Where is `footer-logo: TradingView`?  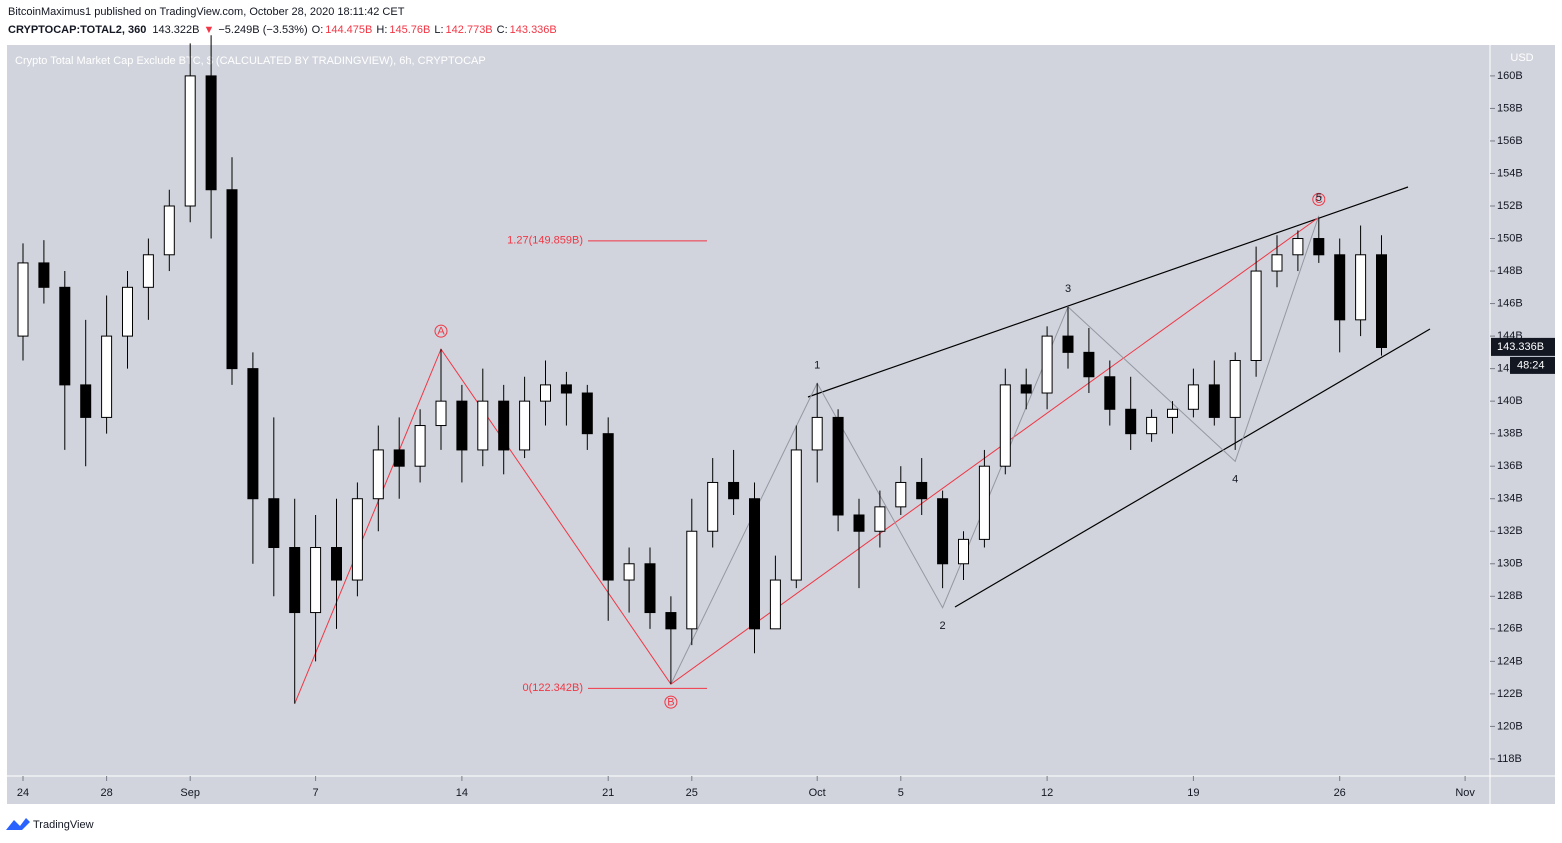 footer-logo: TradingView is located at coordinates (50, 824).